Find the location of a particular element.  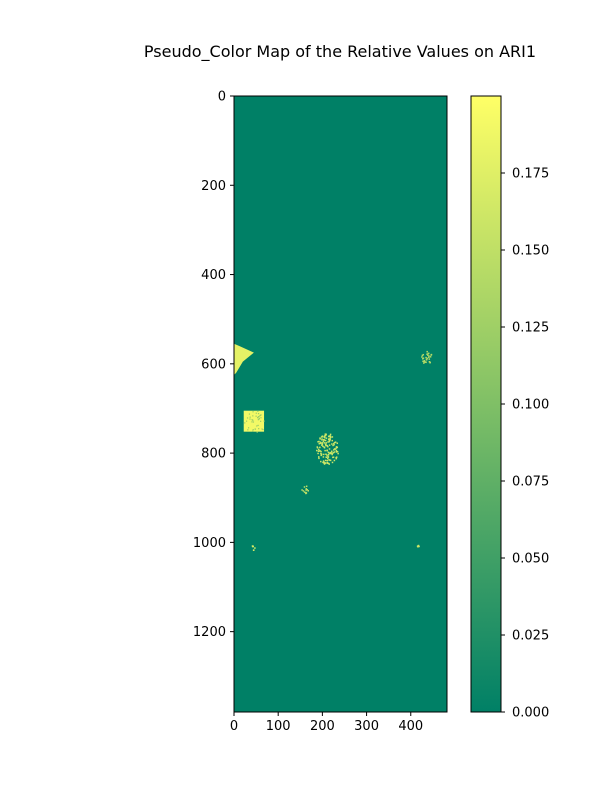

y-tick-label: 0 is located at coordinates (222, 97).